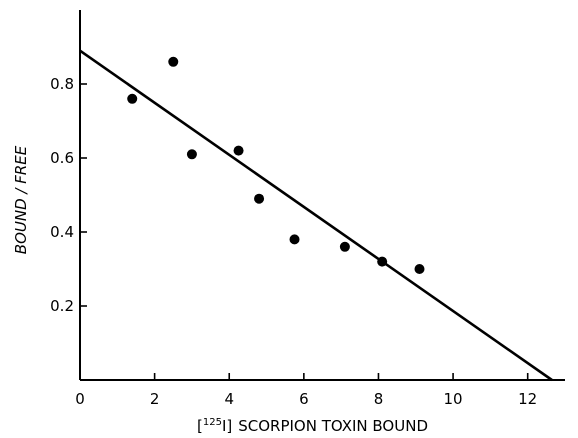  I want to click on y-ticks: 0.2 0.4 0.6 0.8, so click(68, 195).